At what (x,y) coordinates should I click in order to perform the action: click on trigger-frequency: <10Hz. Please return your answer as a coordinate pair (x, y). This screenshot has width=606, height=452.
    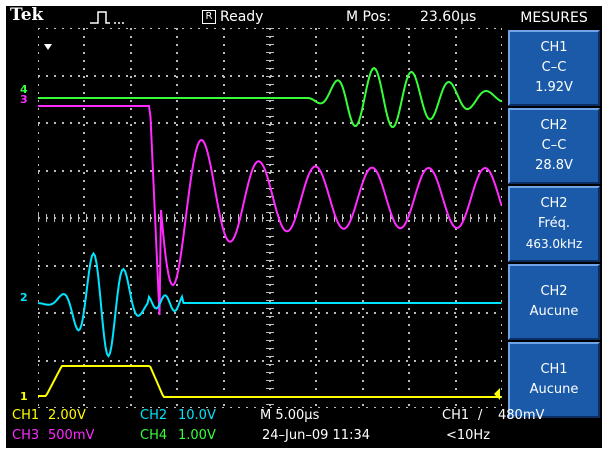
    Looking at the image, I should click on (468, 435).